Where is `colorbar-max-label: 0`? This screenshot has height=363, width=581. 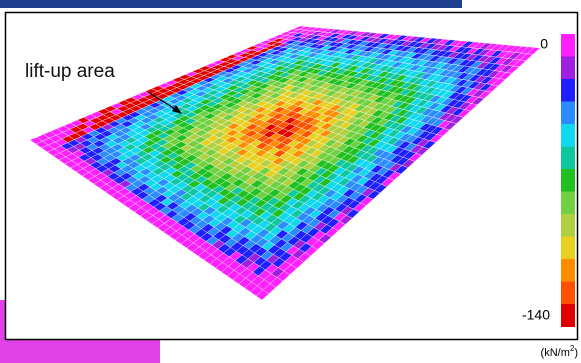 colorbar-max-label: 0 is located at coordinates (544, 44).